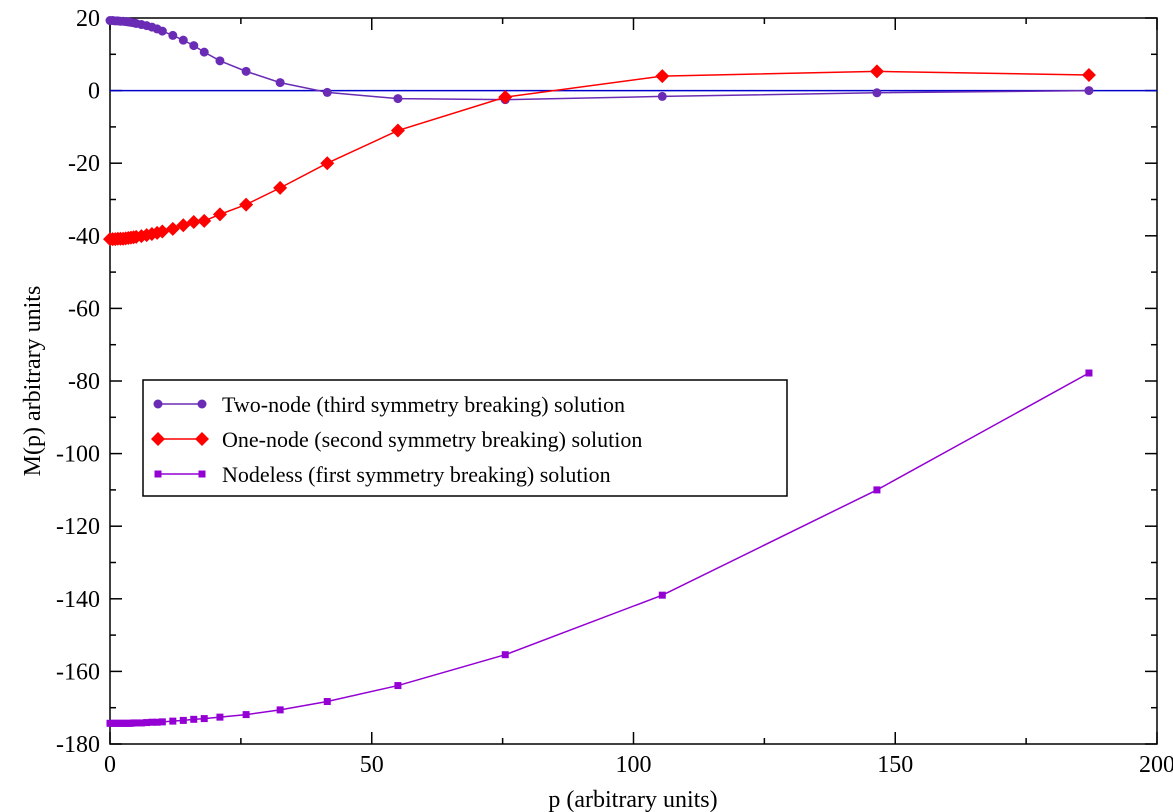 This screenshot has width=1173, height=812. I want to click on x-tick-label: 200, so click(1156, 765).